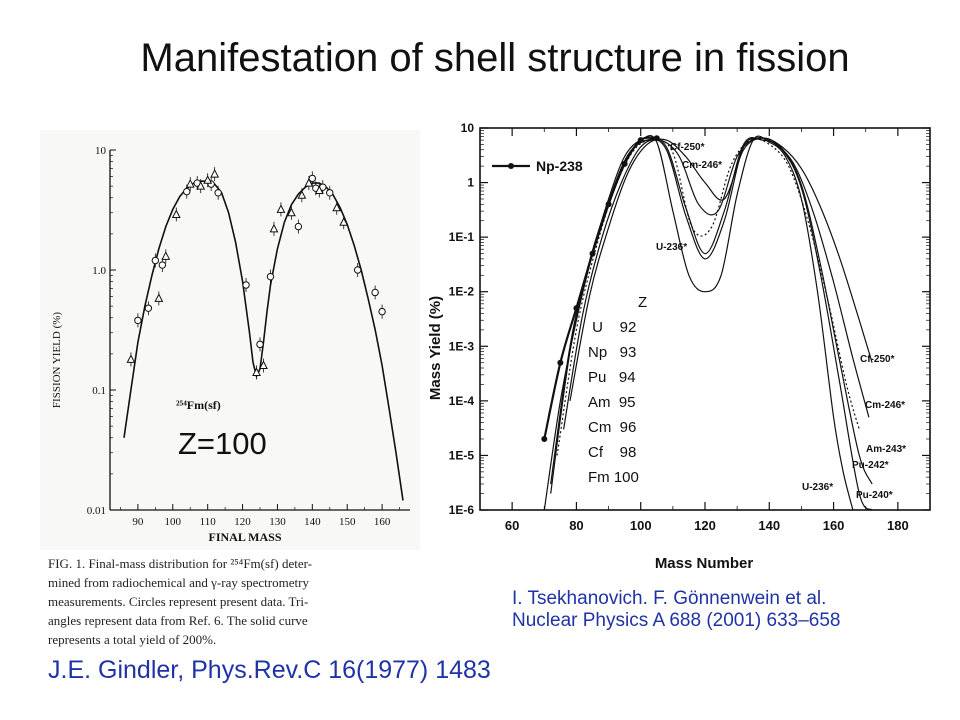 The width and height of the screenshot is (960, 720). Describe the element at coordinates (576, 525) in the screenshot. I see `right-x-tick-label: 80` at that location.